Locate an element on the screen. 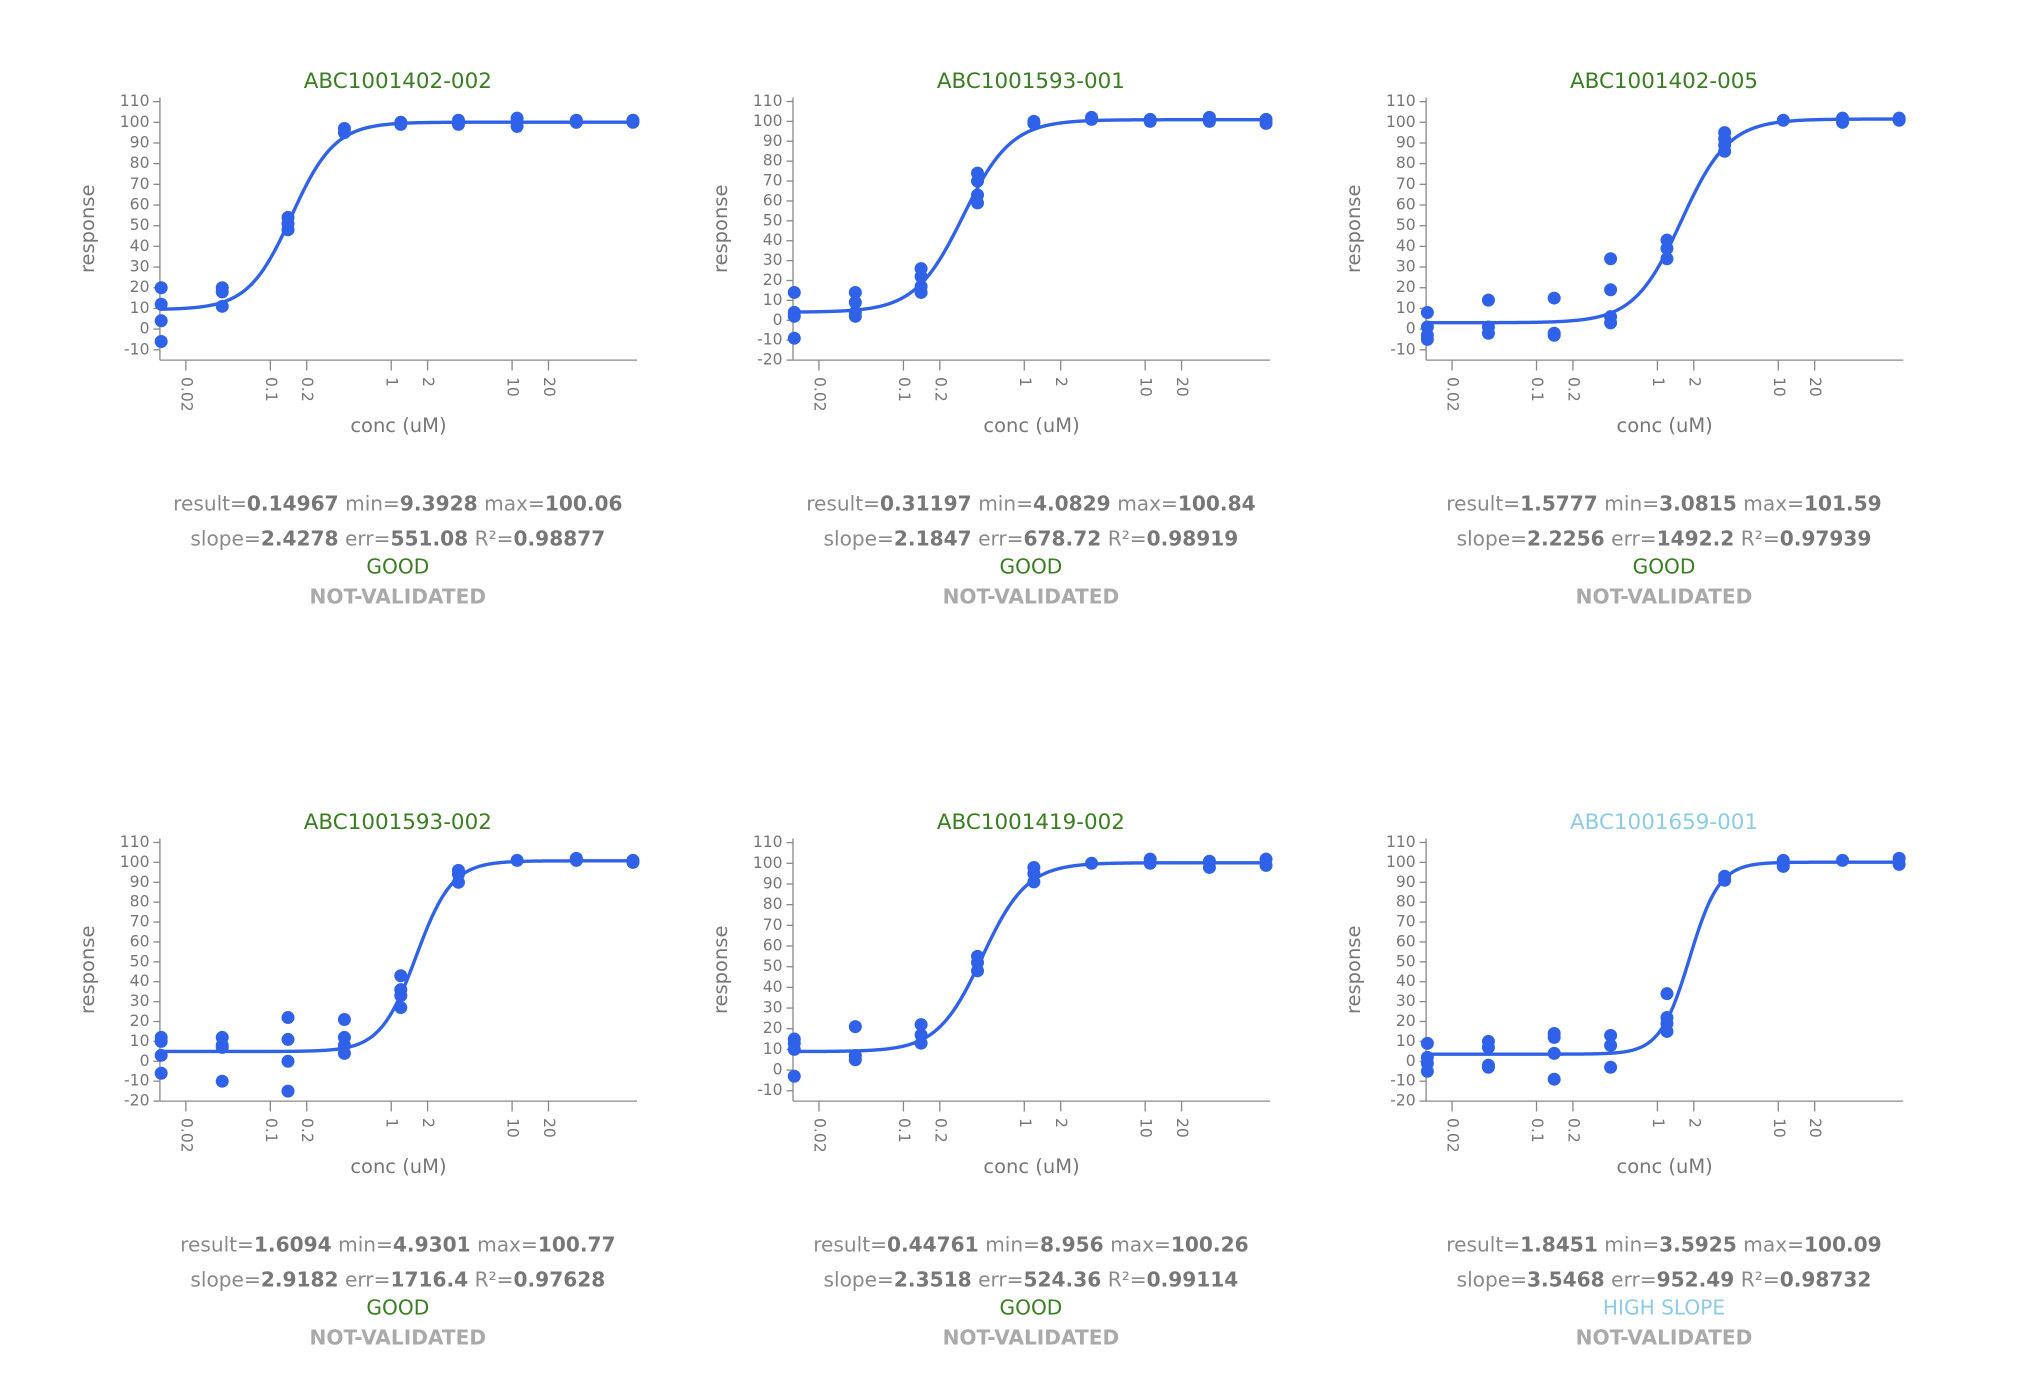 The width and height of the screenshot is (2028, 1388). y-tick-label: 10 is located at coordinates (773, 1049).